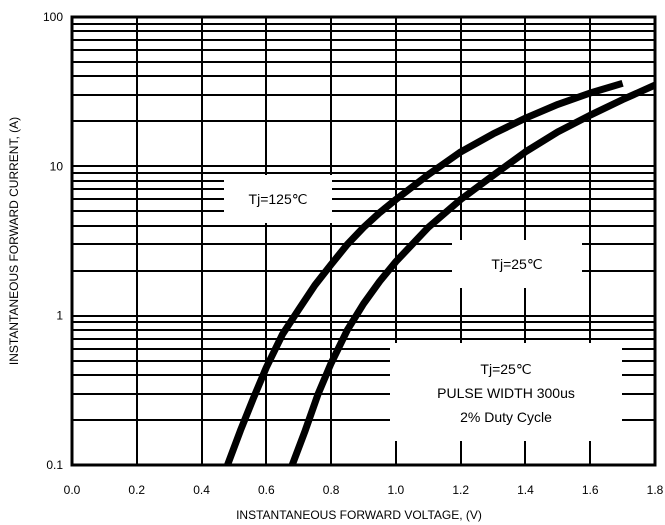 This screenshot has width=665, height=525. What do you see at coordinates (590, 490) in the screenshot?
I see `x-tick-label: 1.6` at bounding box center [590, 490].